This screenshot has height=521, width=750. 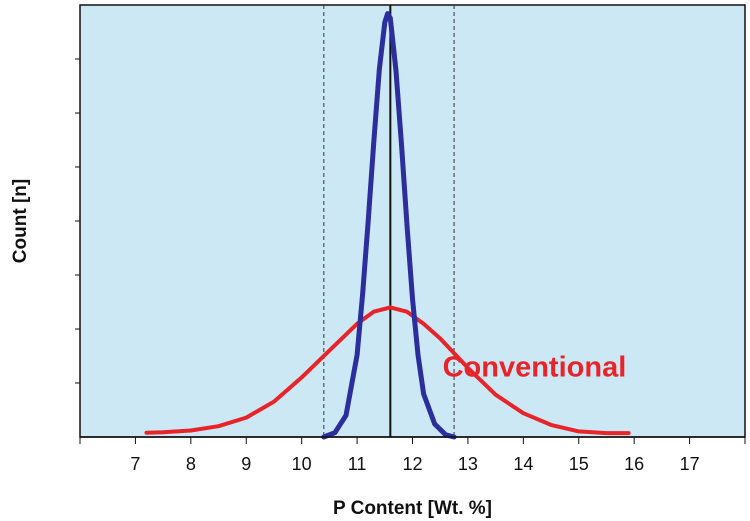 What do you see at coordinates (389, 221) in the screenshot?
I see `reference-lines` at bounding box center [389, 221].